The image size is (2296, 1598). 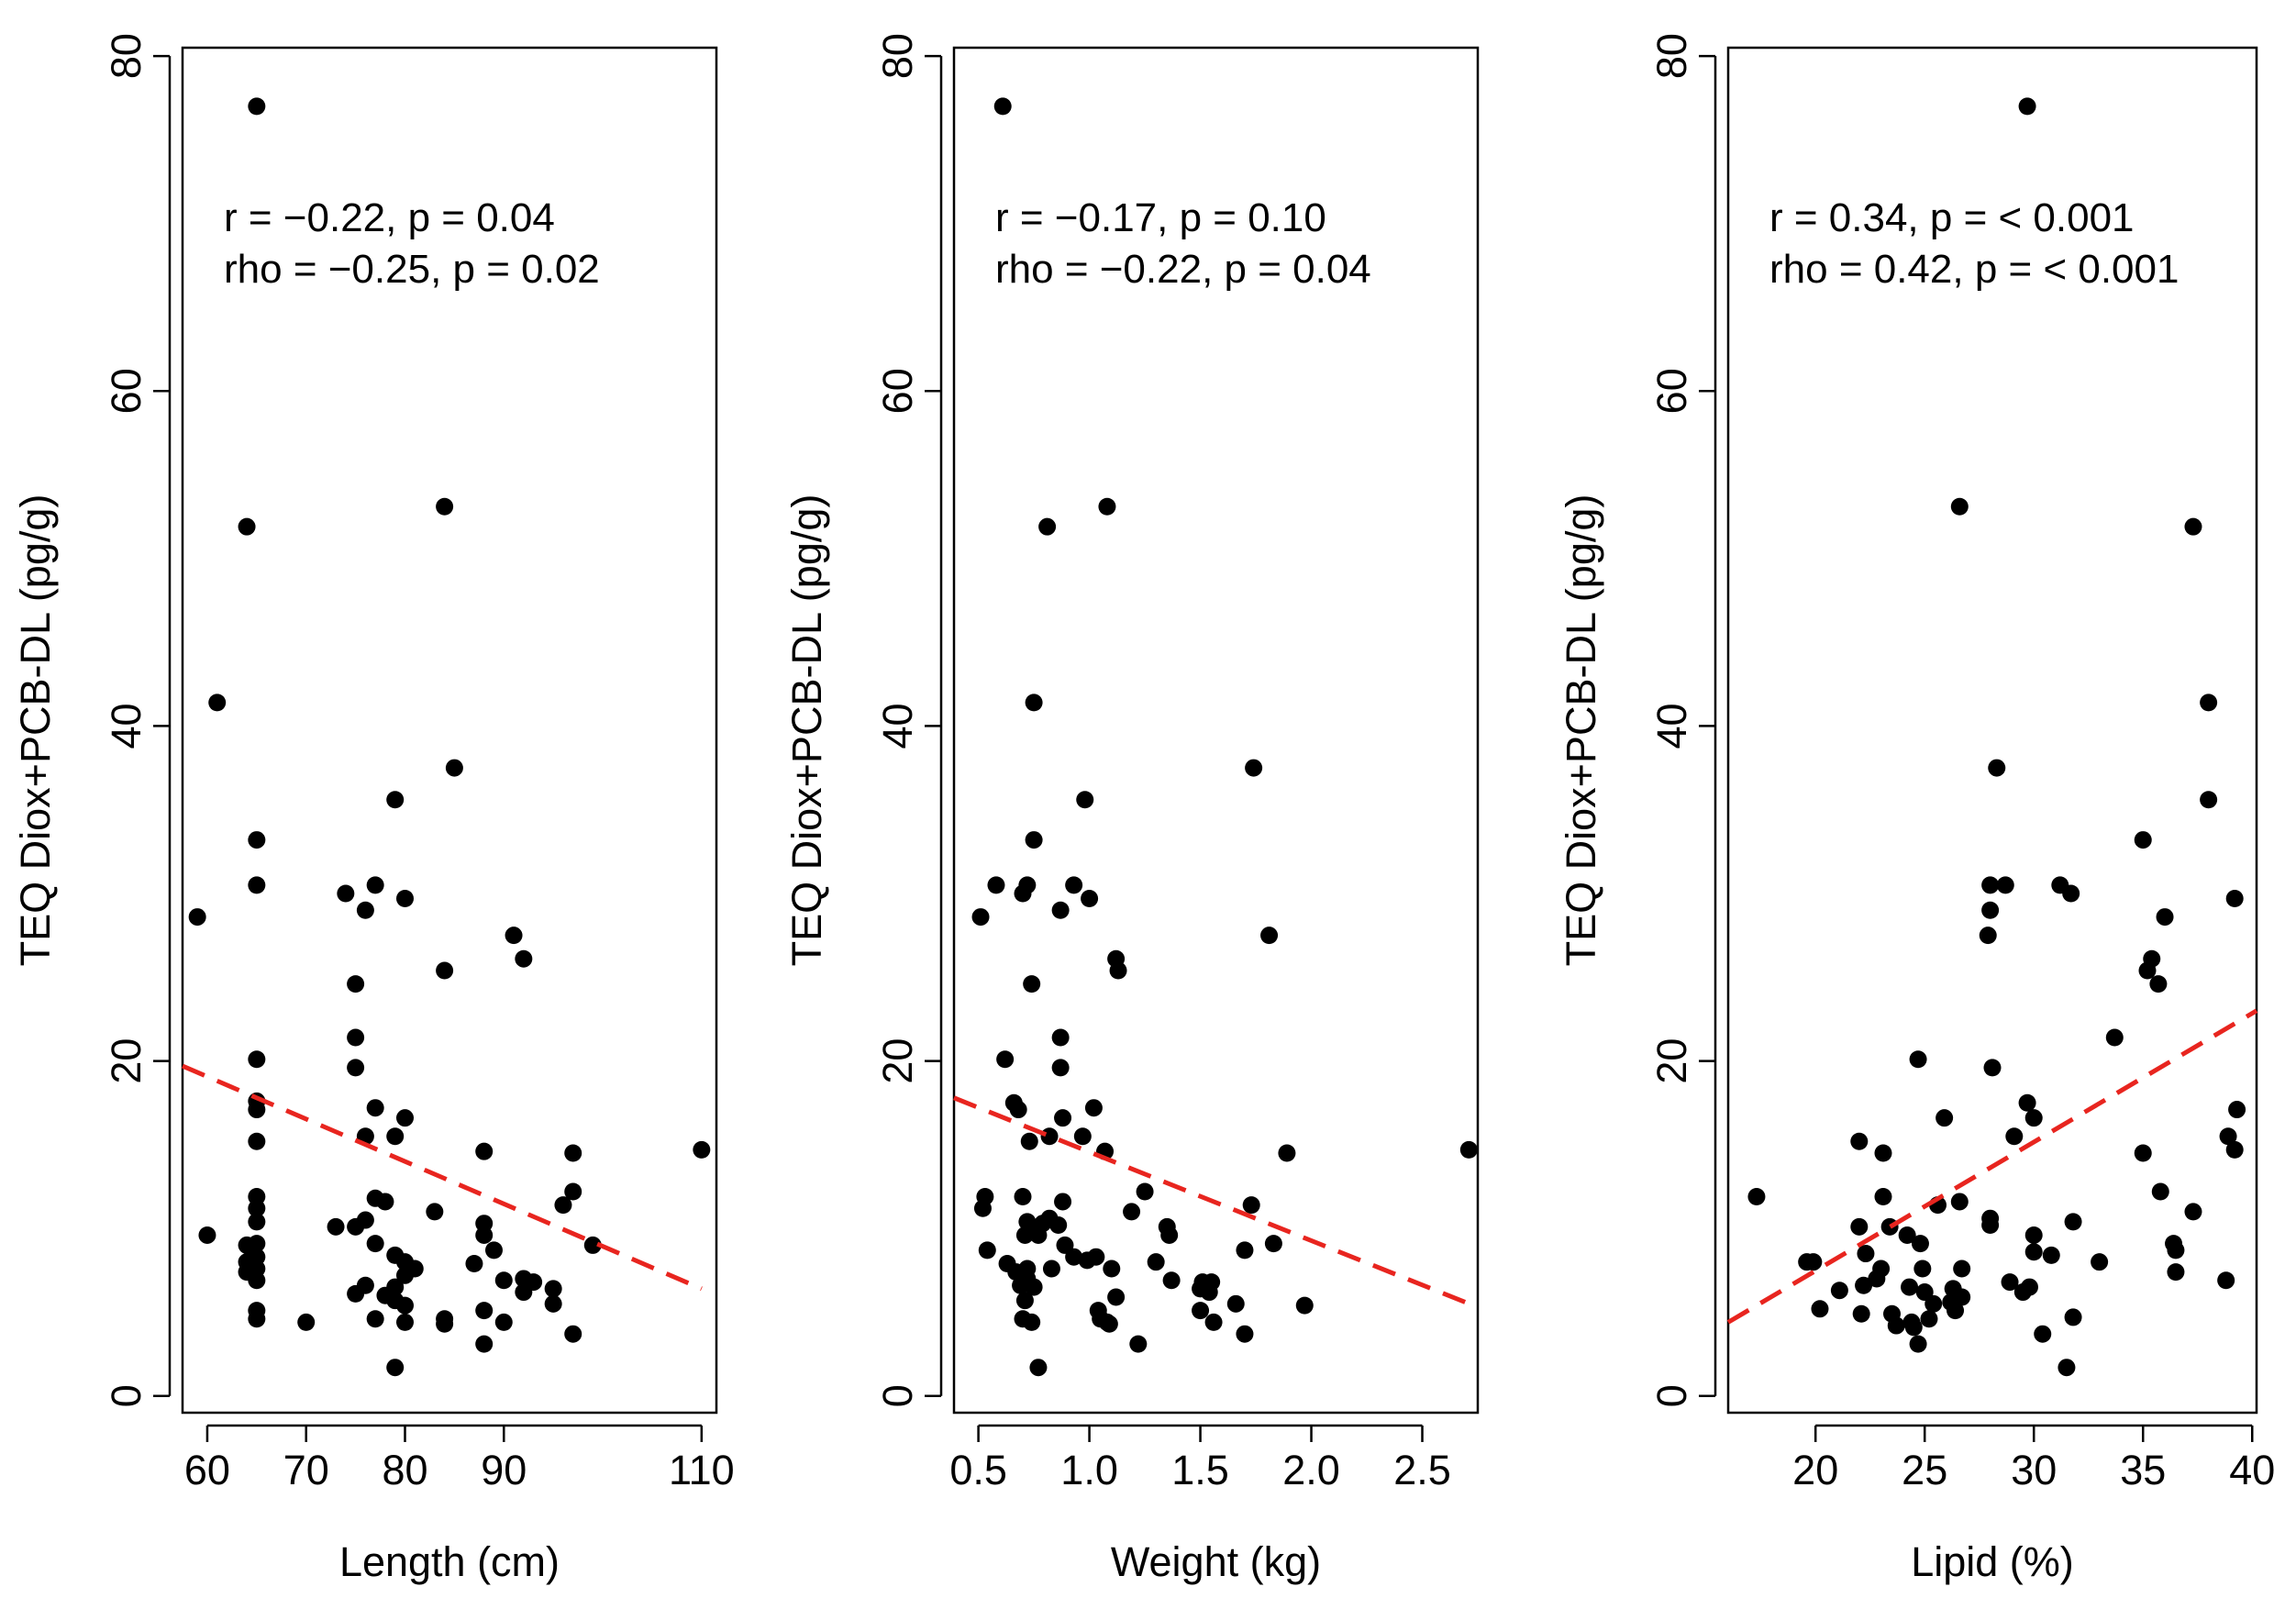 What do you see at coordinates (978, 1470) in the screenshot?
I see `x-tick-label: 0.5` at bounding box center [978, 1470].